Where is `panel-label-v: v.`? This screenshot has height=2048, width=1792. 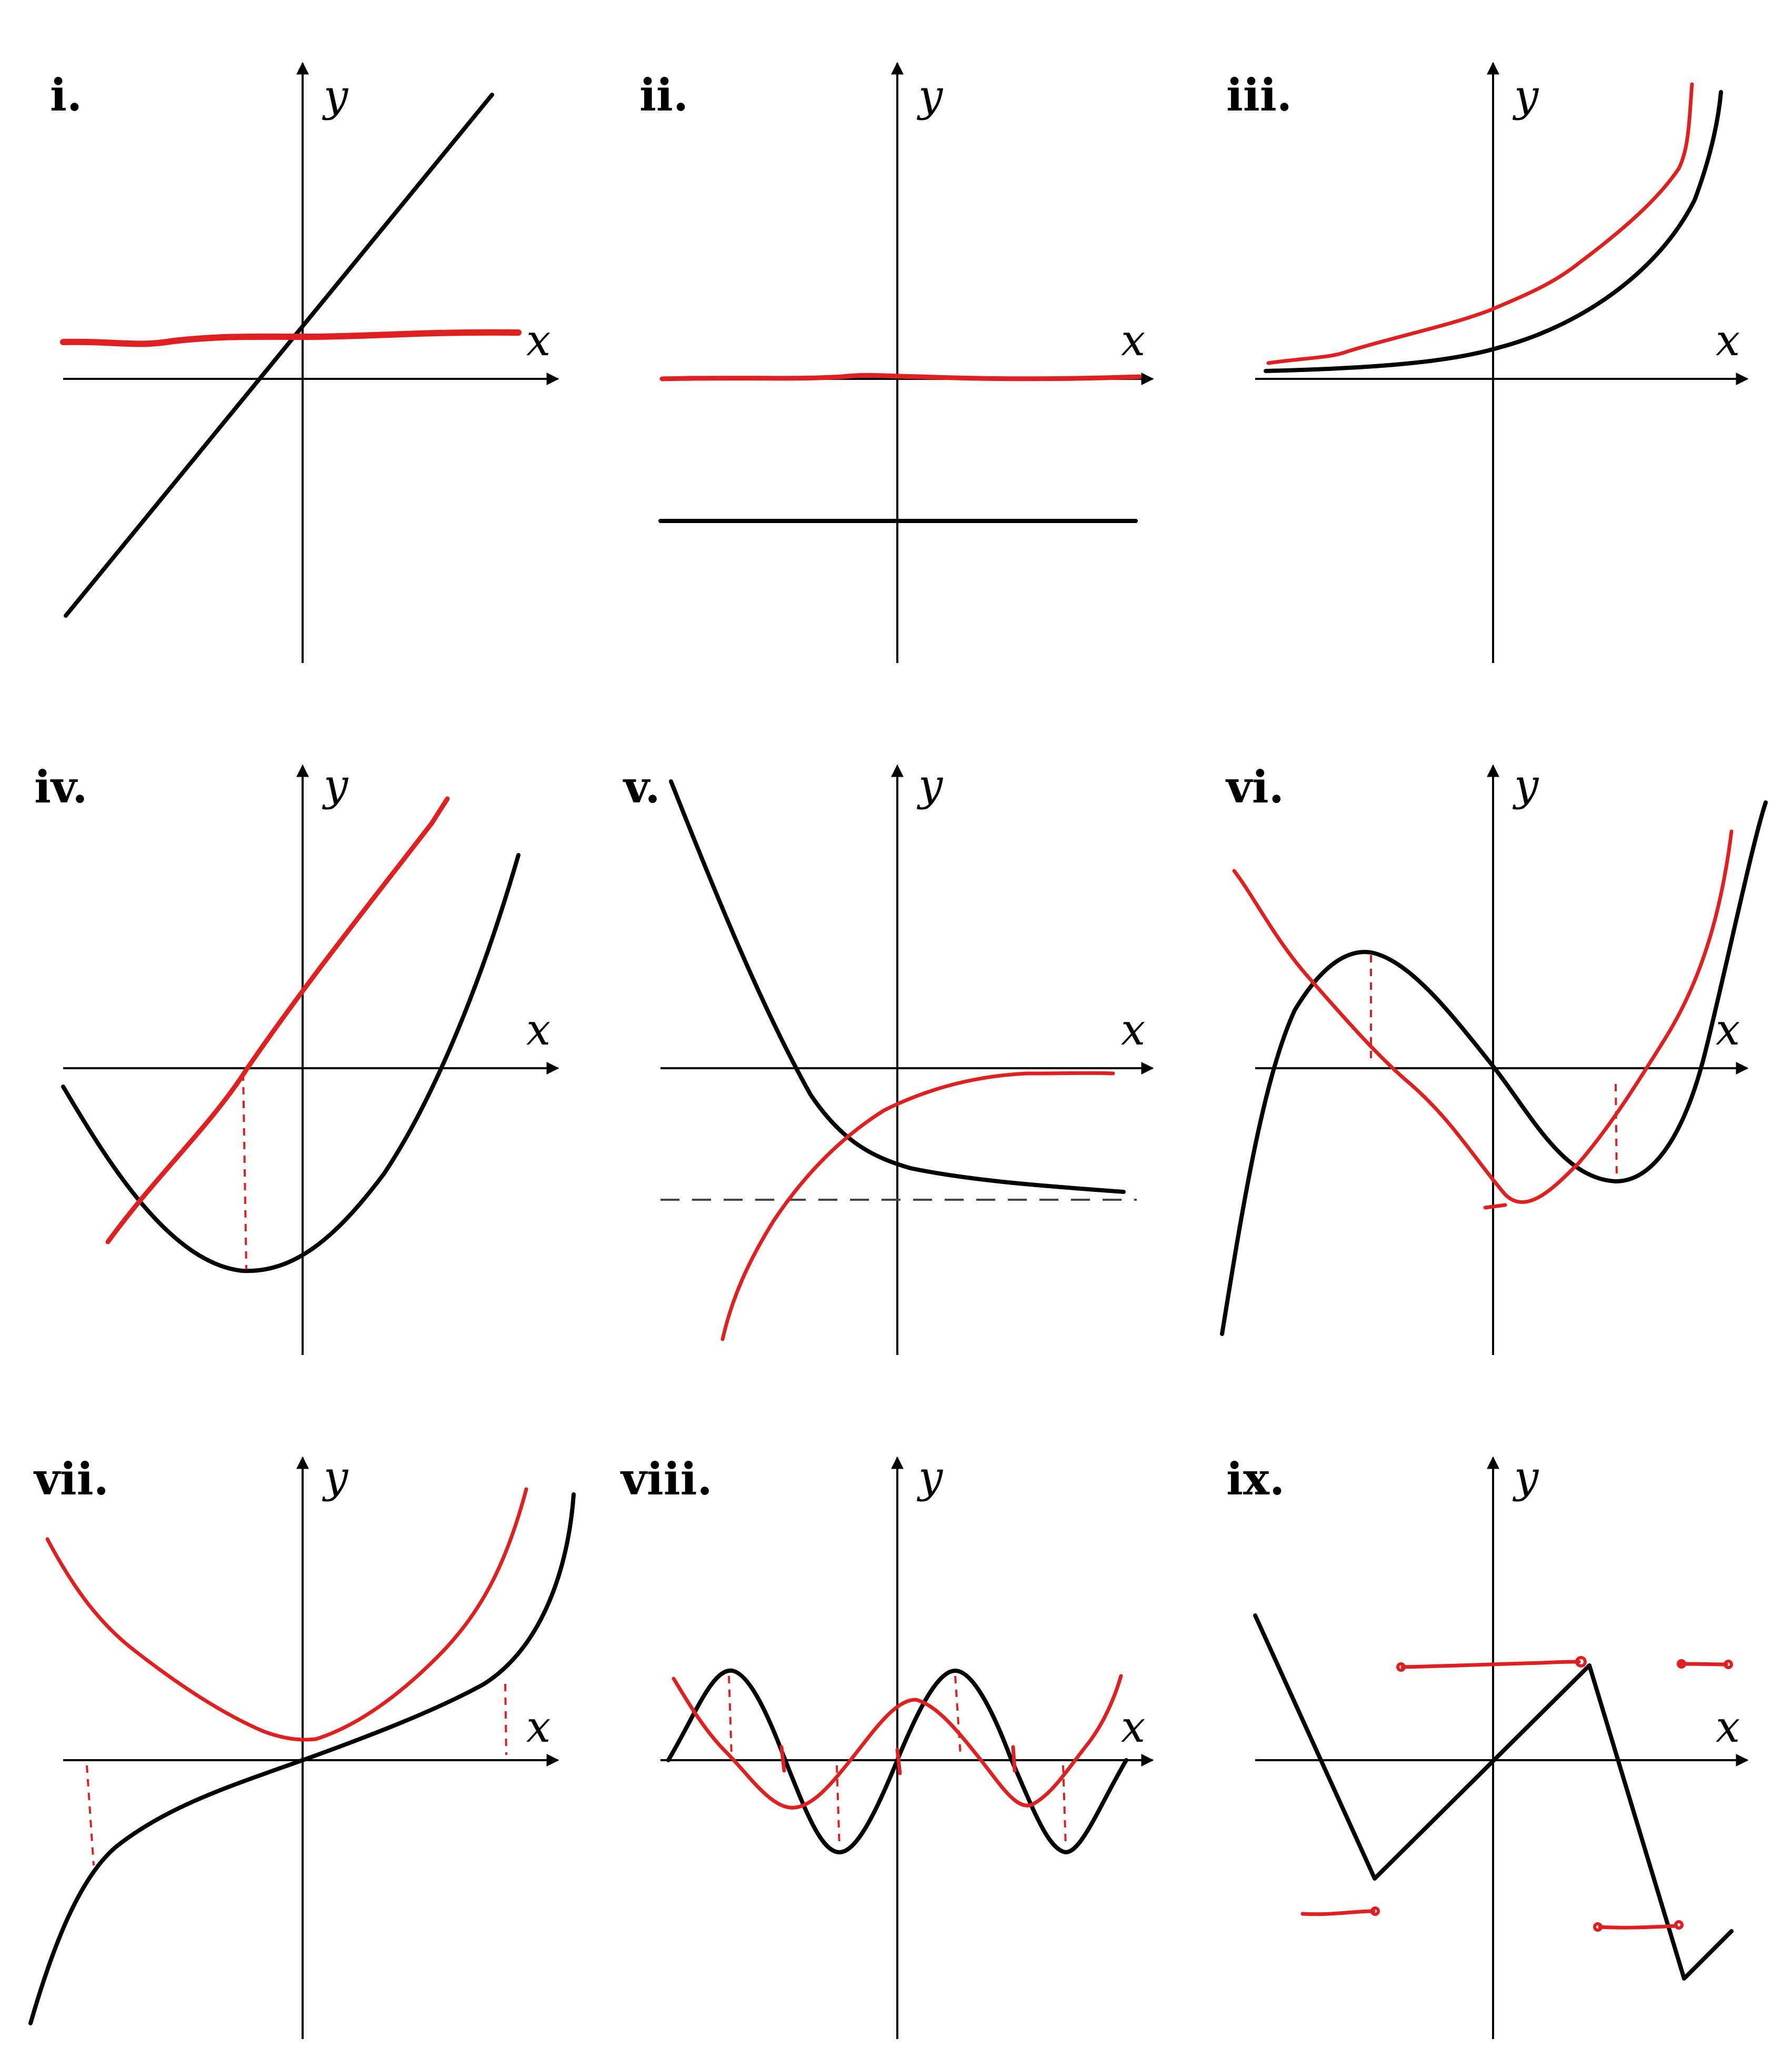
panel-label-v: v. is located at coordinates (641, 787).